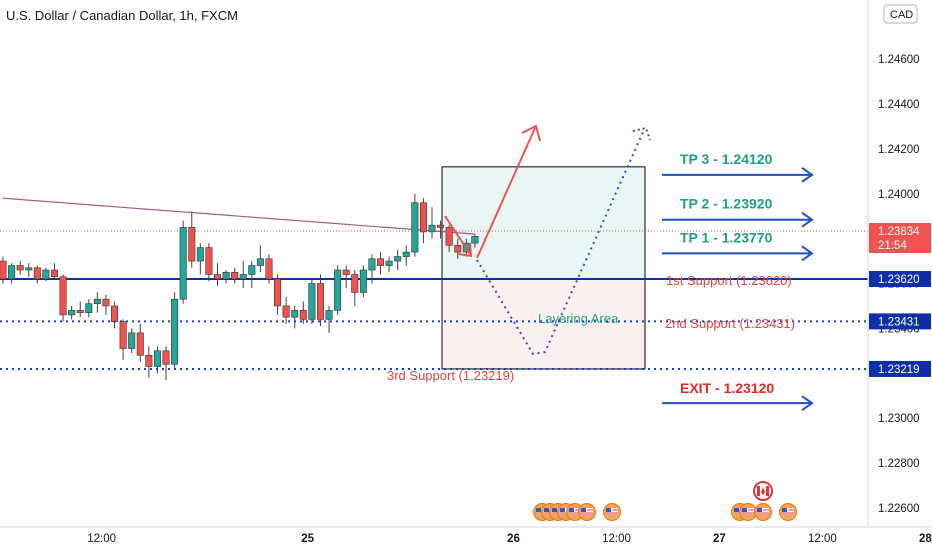 The width and height of the screenshot is (932, 550). I want to click on countdown-tag: 21:54, so click(892, 246).